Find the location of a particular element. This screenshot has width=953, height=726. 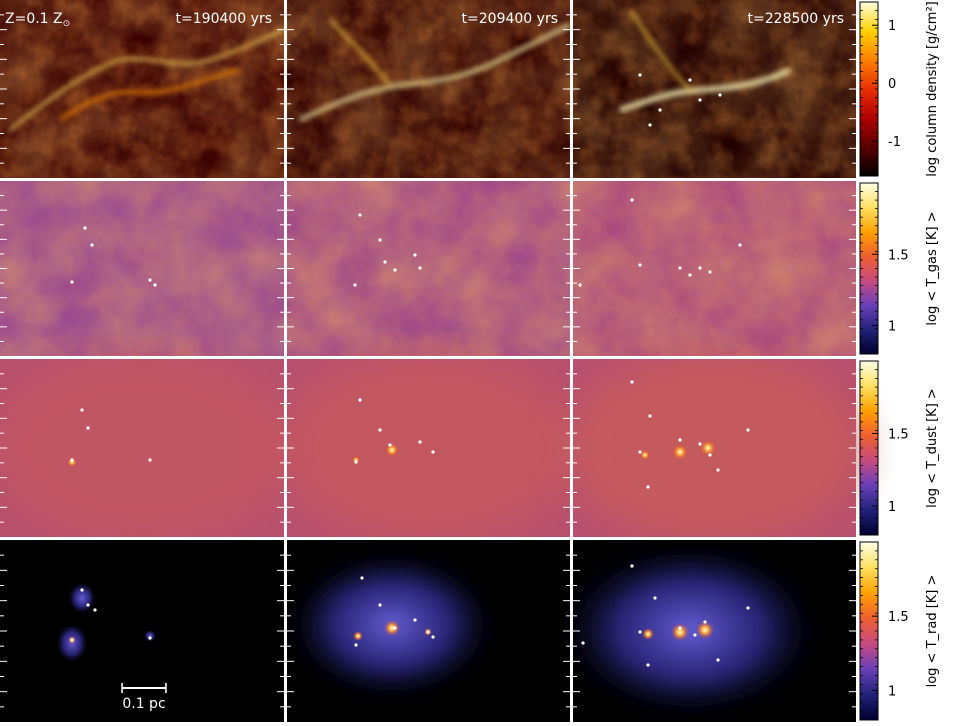

colorbar-label: log < T_dust [K] > is located at coordinates (932, 448).